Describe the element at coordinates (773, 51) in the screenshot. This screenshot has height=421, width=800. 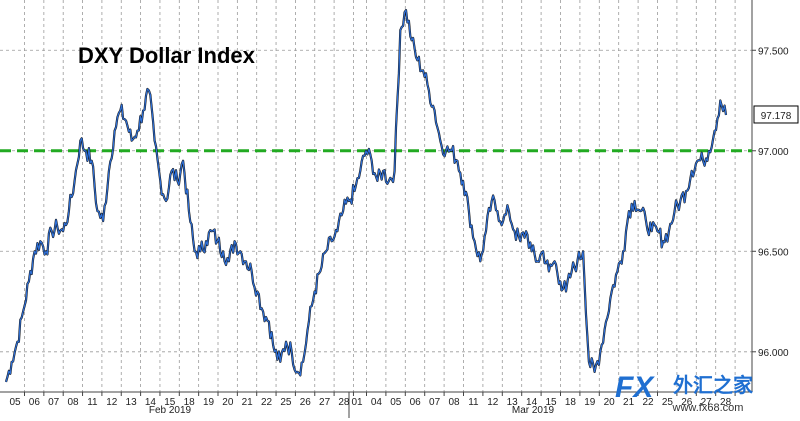
I see `y-tick-label: 97.500` at that location.